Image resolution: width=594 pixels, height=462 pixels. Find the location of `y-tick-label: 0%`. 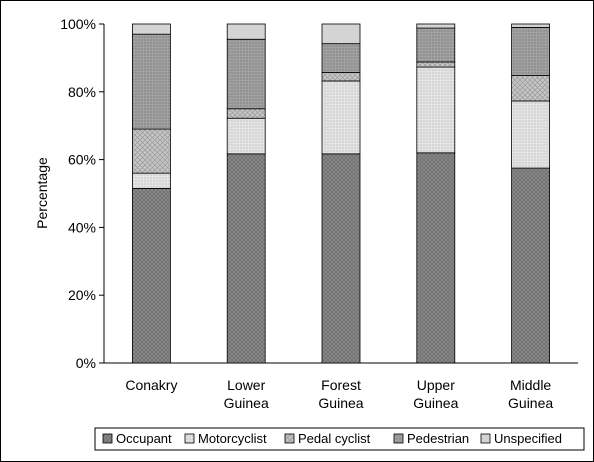

y-tick-label: 0% is located at coordinates (86, 363).